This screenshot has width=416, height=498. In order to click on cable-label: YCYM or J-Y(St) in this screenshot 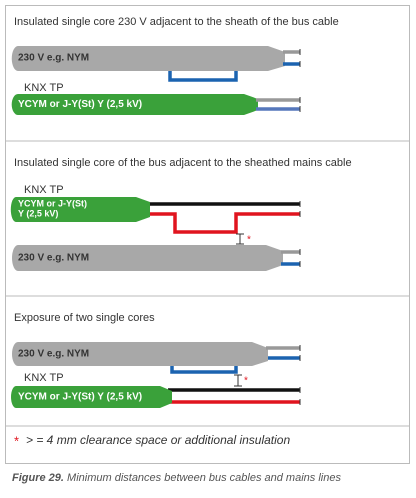, I will do `click(52, 203)`.